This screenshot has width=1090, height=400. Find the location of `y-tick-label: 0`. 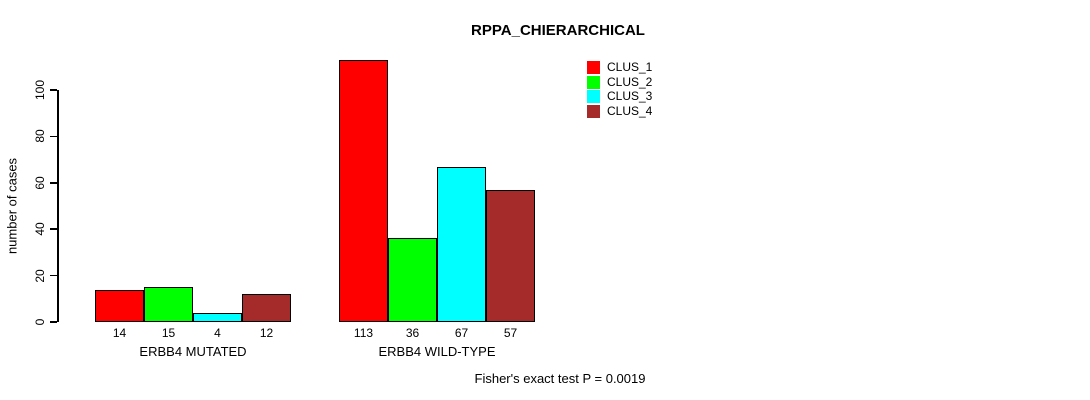

y-tick-label: 0 is located at coordinates (40, 322).